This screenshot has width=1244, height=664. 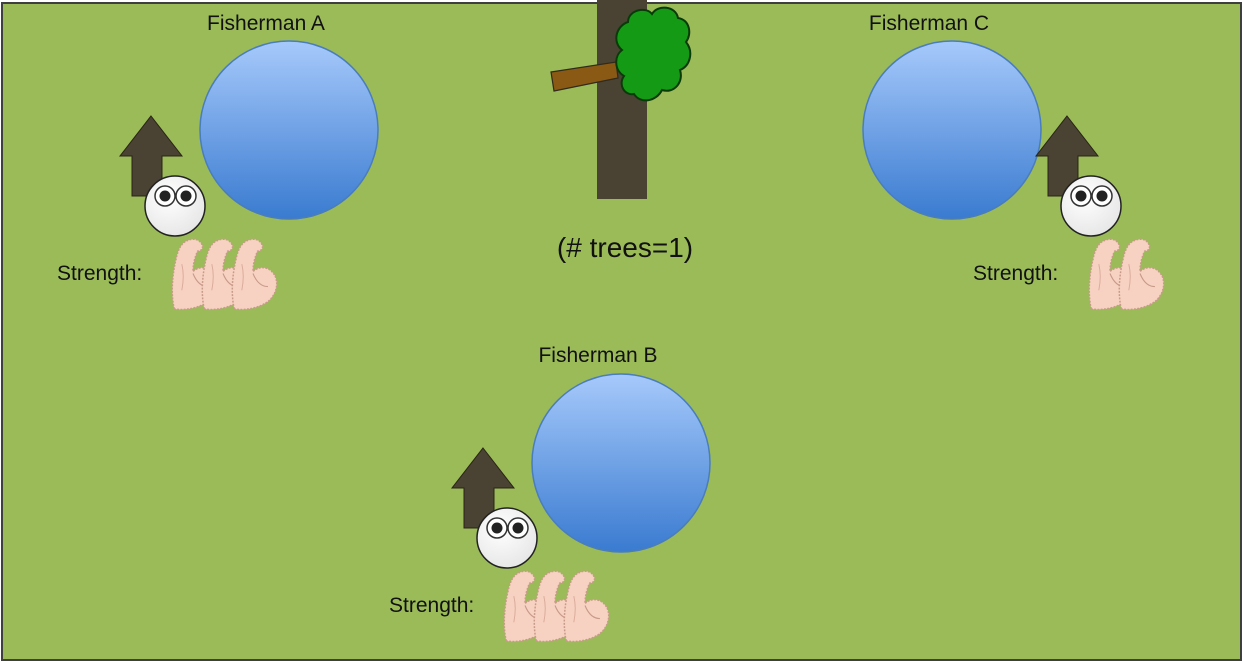 What do you see at coordinates (929, 23) in the screenshot?
I see `fisherman-c-name: Fisherman C` at bounding box center [929, 23].